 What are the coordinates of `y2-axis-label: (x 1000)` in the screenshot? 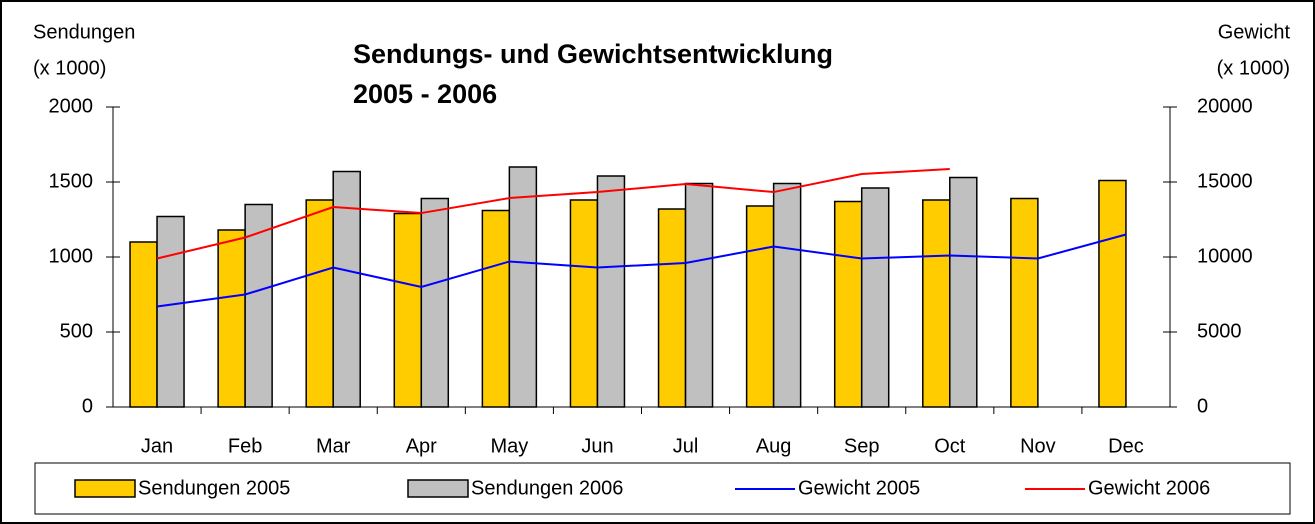 It's located at (1253, 68).